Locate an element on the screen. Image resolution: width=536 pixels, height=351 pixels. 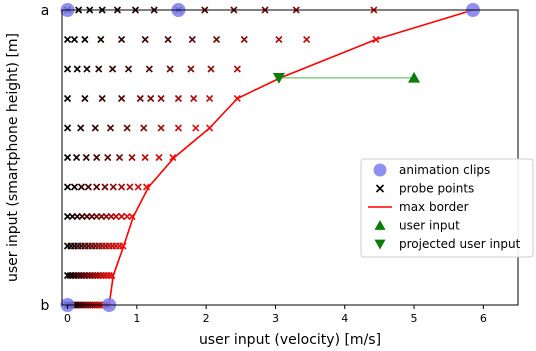
y-label-top-a: a is located at coordinates (45, 11).